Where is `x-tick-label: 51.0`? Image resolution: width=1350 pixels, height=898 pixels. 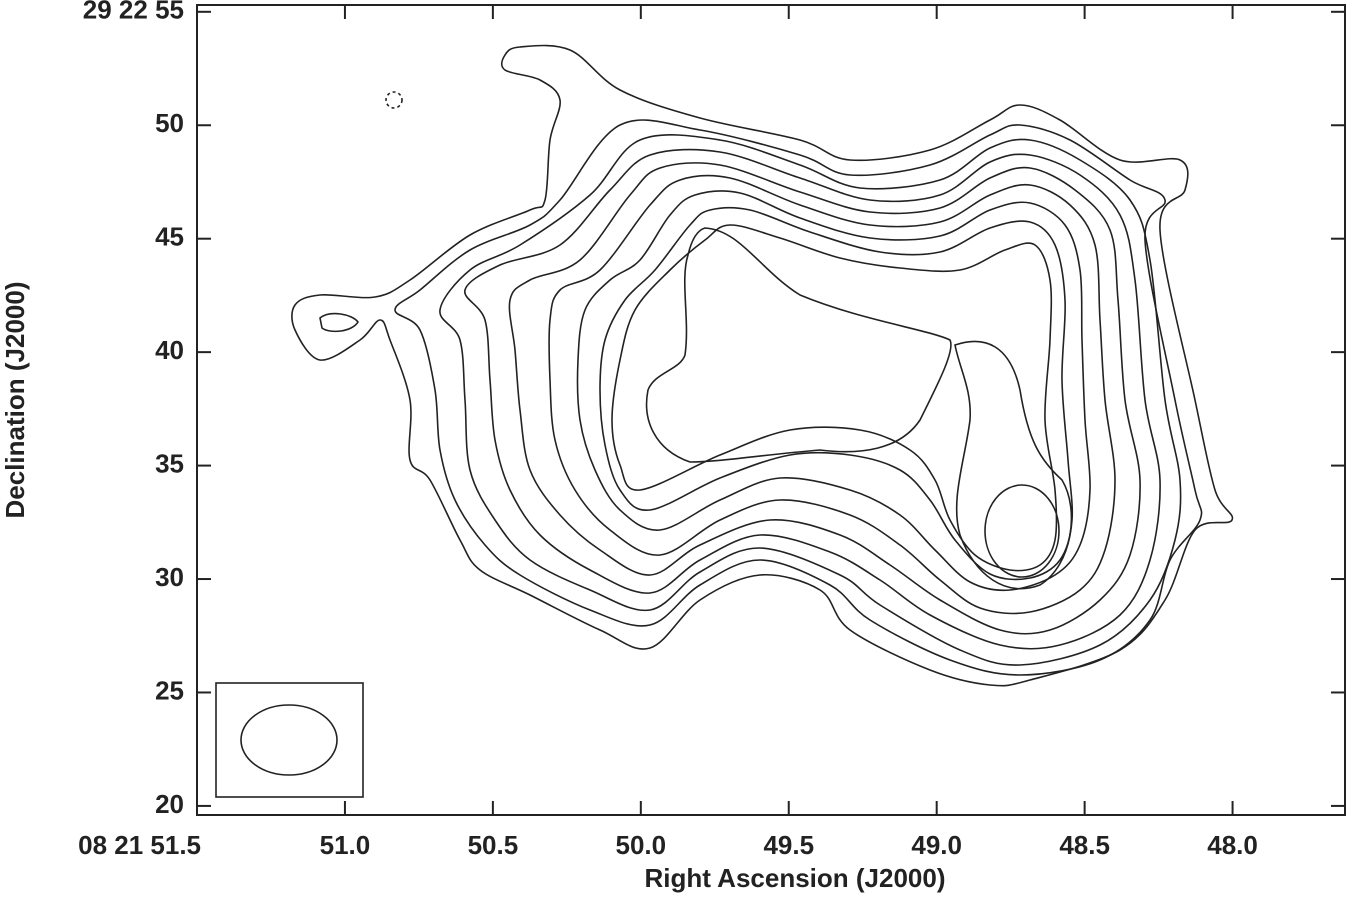 x-tick-label: 51.0 is located at coordinates (345, 845).